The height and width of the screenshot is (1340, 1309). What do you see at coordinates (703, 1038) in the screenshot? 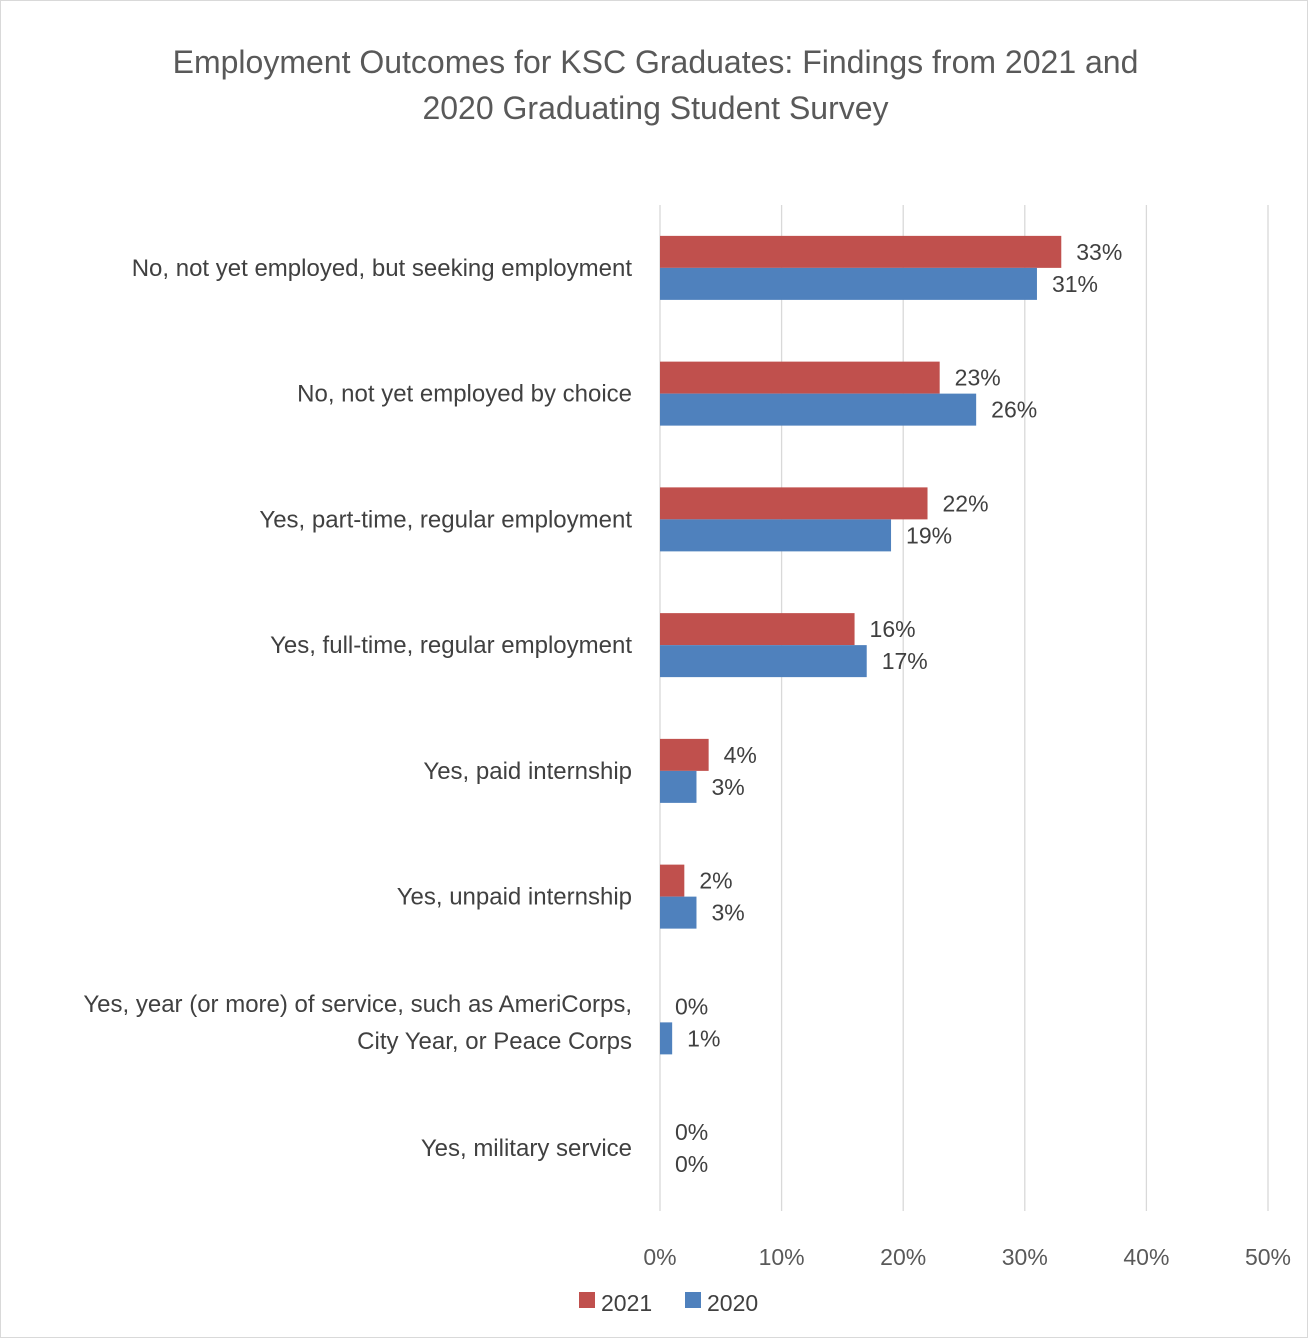
I see `data-label-2020: 1%` at bounding box center [703, 1038].